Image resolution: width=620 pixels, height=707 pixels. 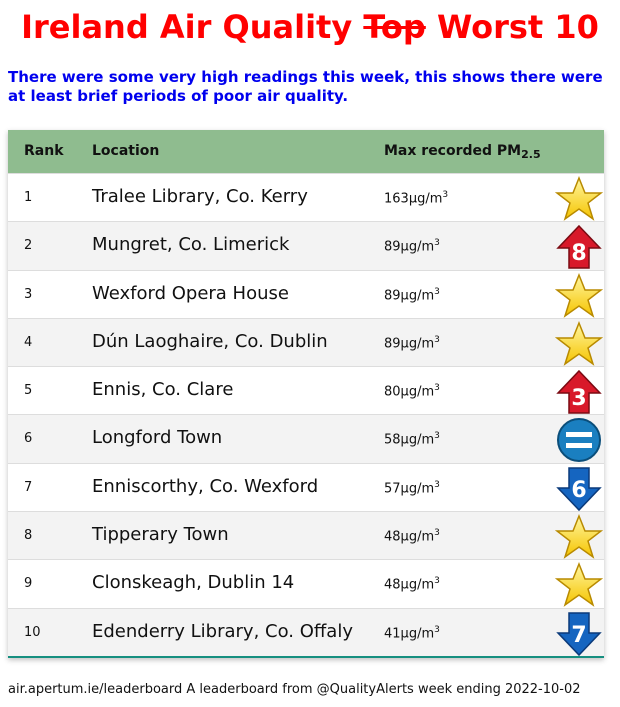 What do you see at coordinates (512, 27) in the screenshot?
I see `title-suffix: Worst 10` at bounding box center [512, 27].